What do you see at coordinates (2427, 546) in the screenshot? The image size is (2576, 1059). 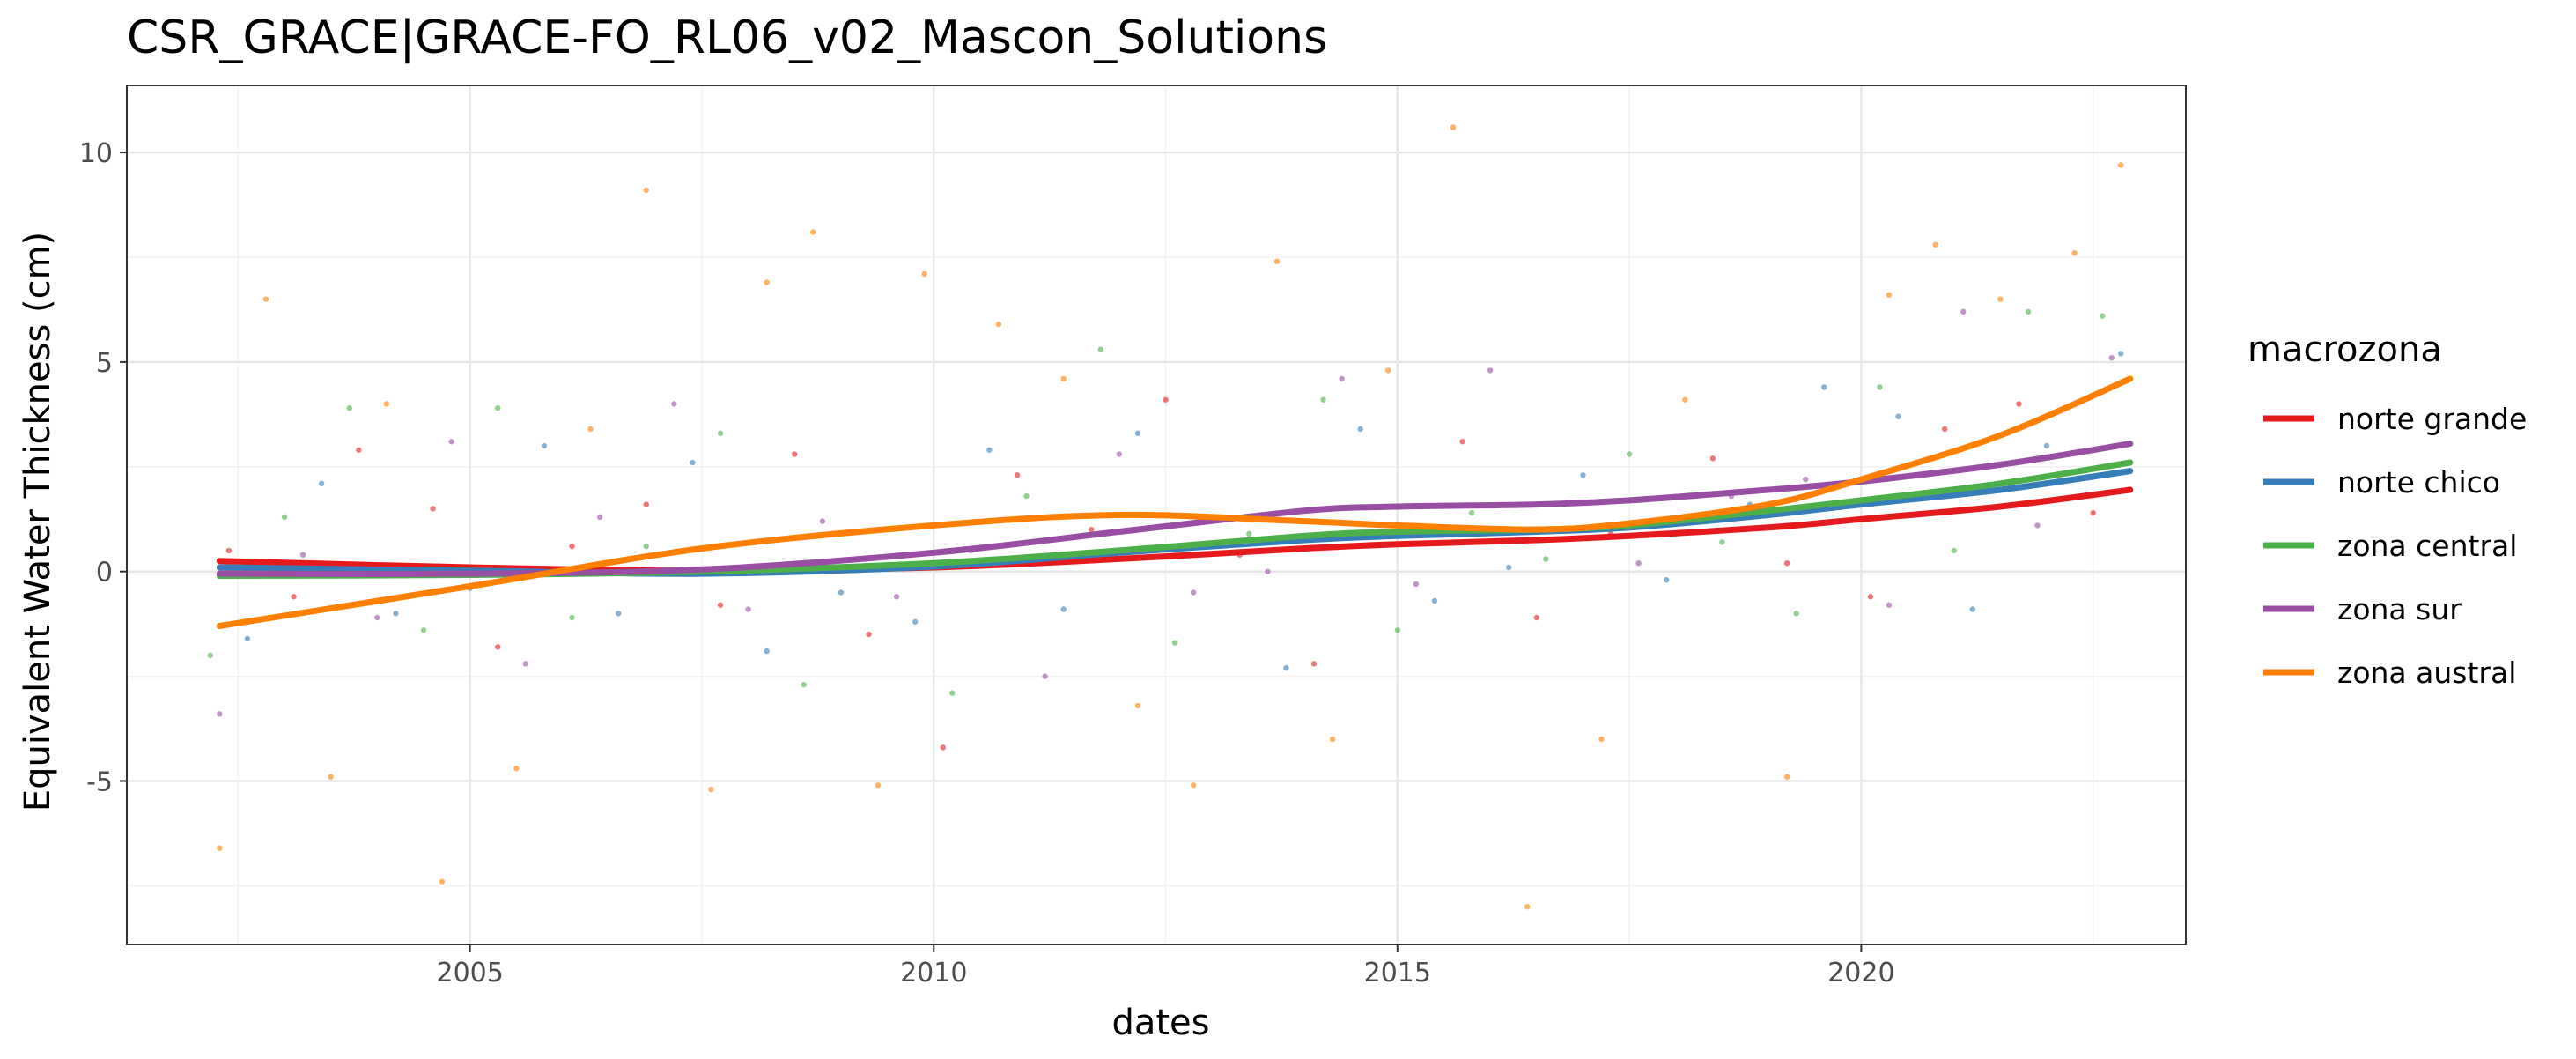 I see `legend-label: zona central` at bounding box center [2427, 546].